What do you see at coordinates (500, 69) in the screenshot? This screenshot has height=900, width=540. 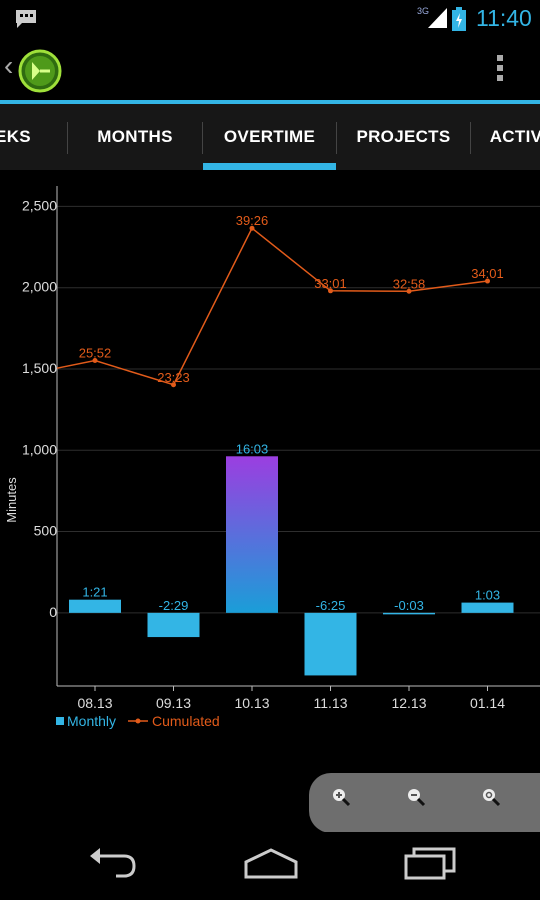 I see `overflow-menu-icon` at bounding box center [500, 69].